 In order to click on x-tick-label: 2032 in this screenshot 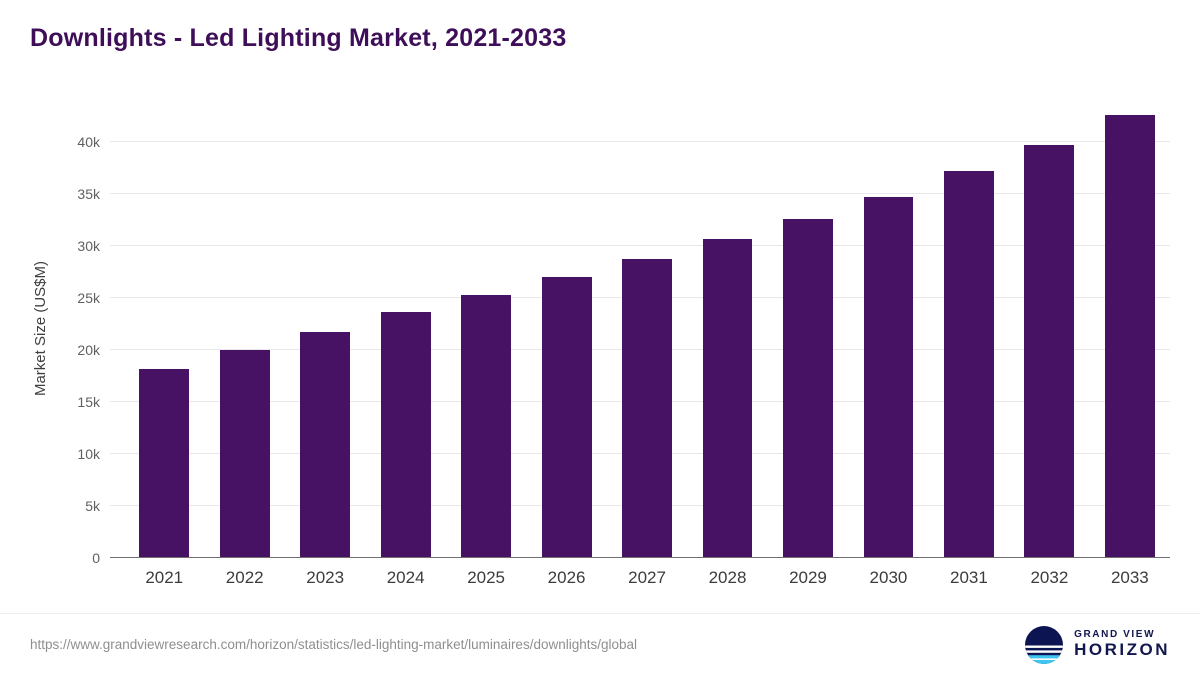, I will do `click(1049, 577)`.